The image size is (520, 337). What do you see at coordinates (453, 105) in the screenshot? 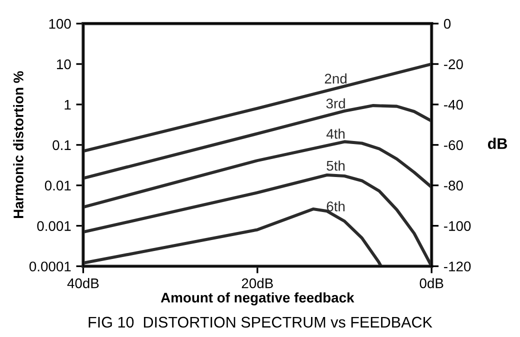
I see `y2-tick-label: -40` at bounding box center [453, 105].